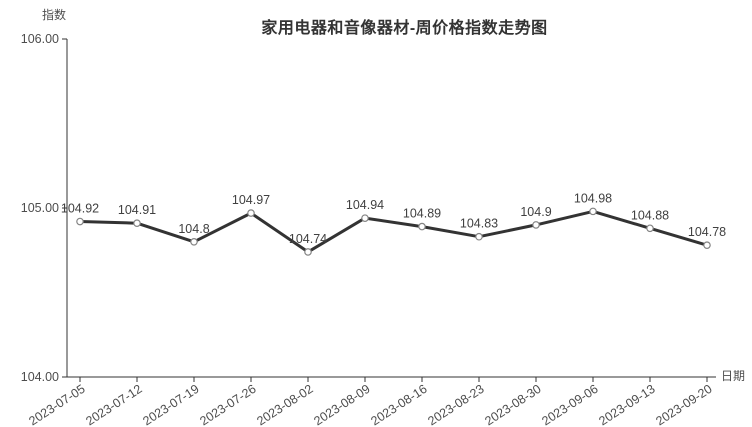 This screenshot has width=752, height=427. I want to click on x-tick-label: 2023-07-19, so click(170, 404).